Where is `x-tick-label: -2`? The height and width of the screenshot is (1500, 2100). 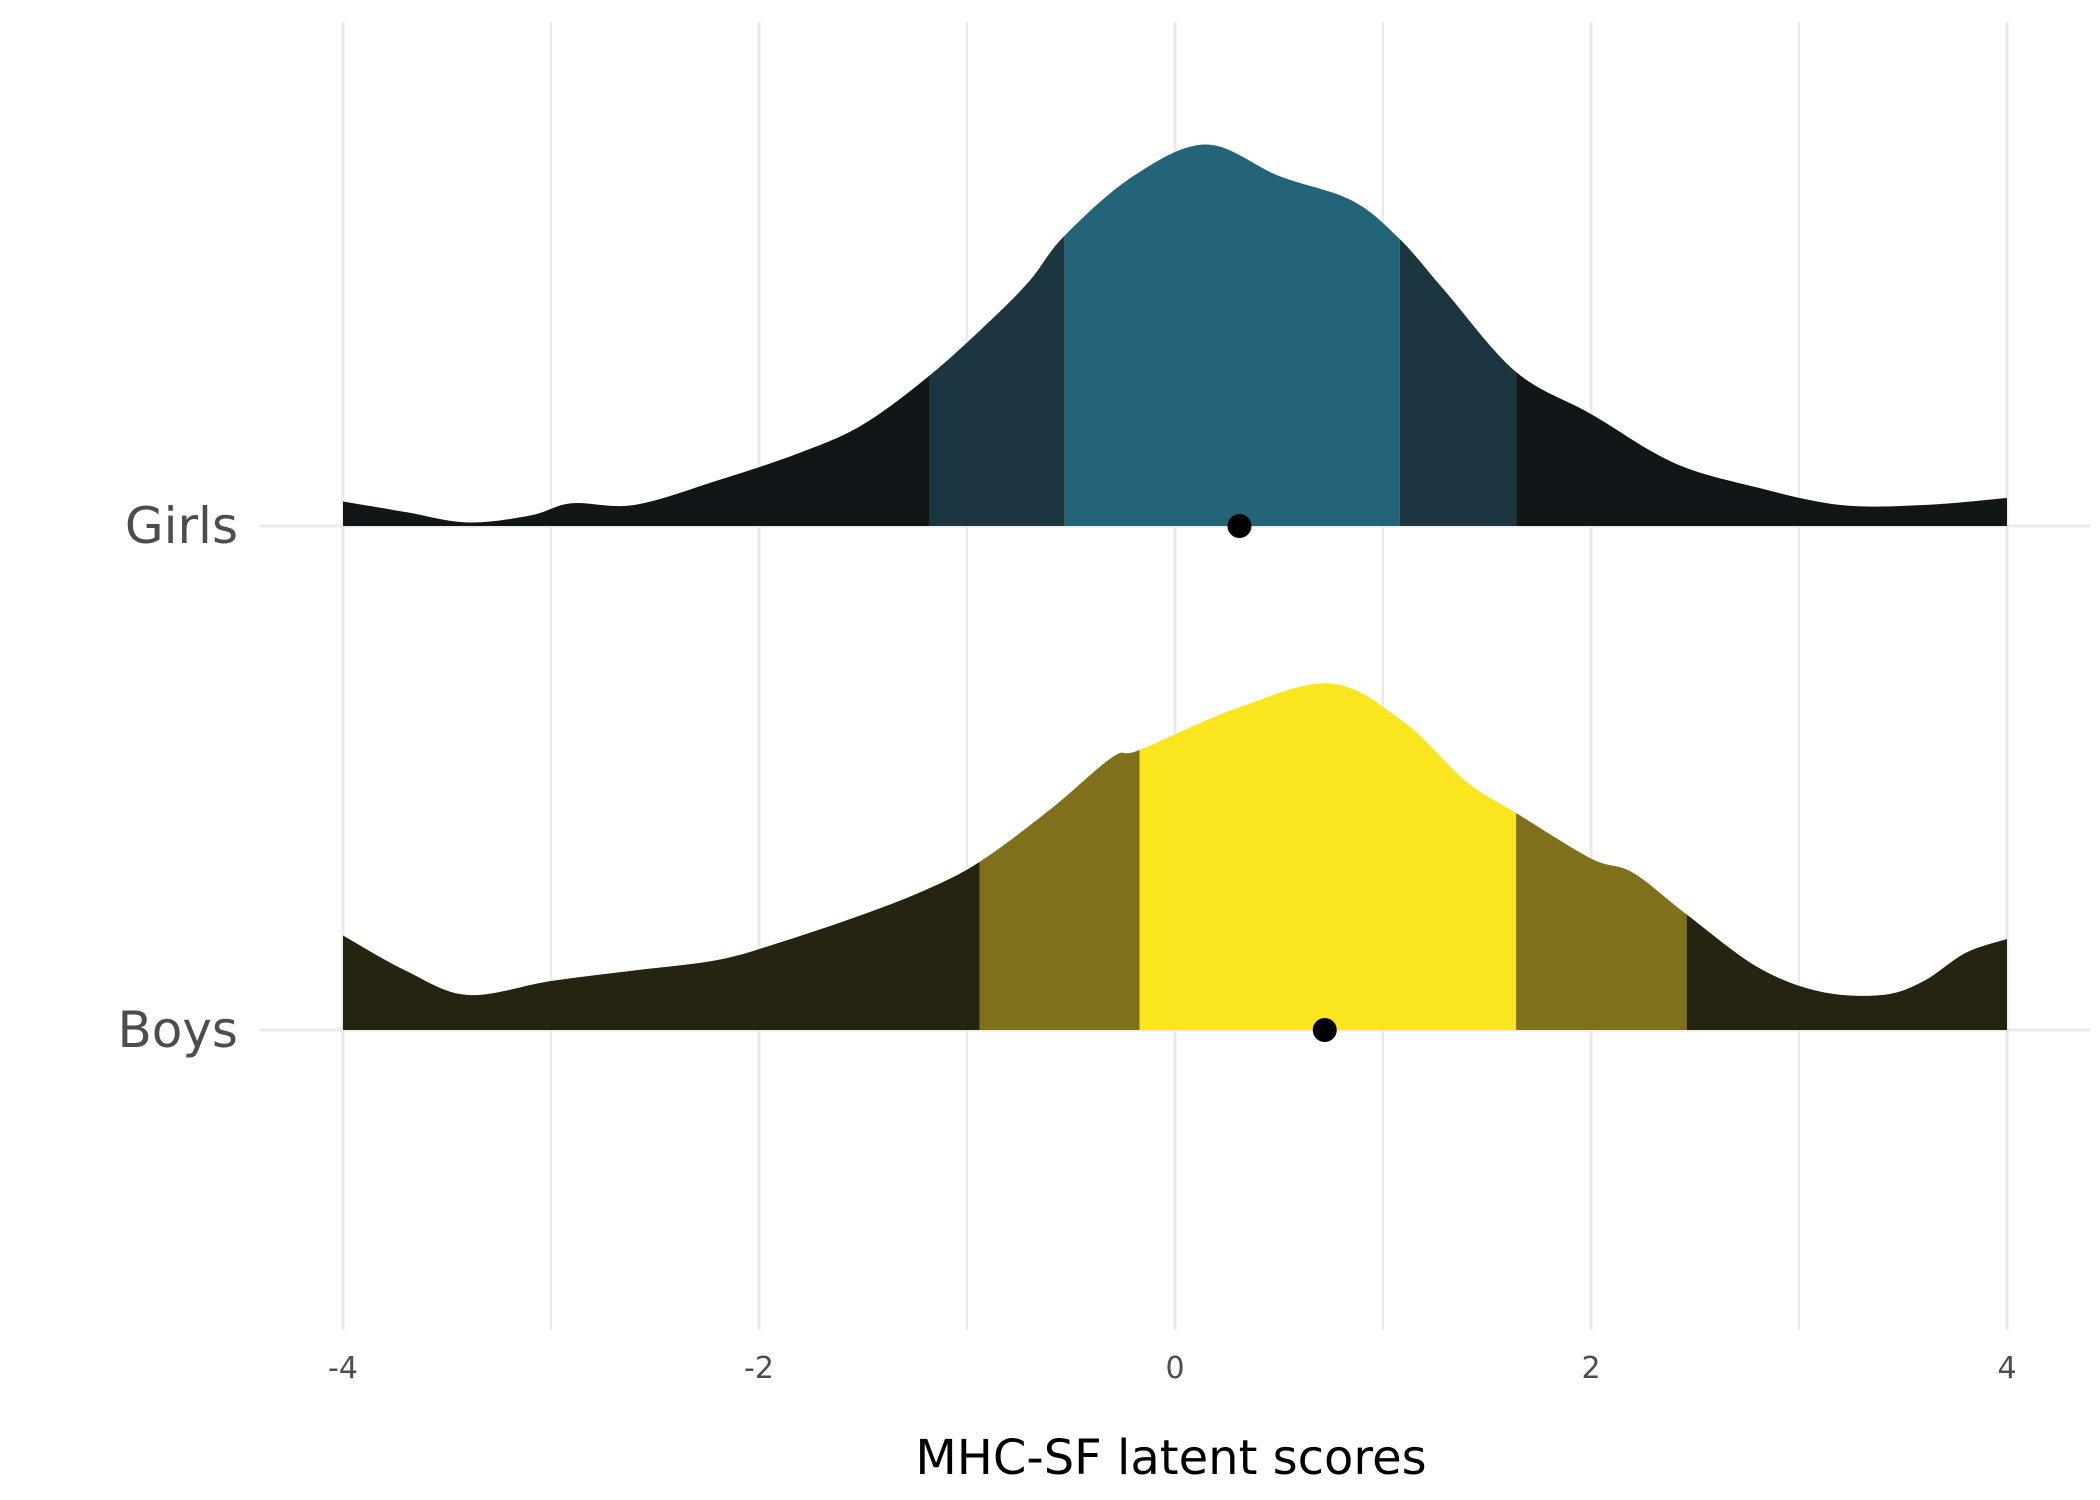 x-tick-label: -2 is located at coordinates (759, 1368).